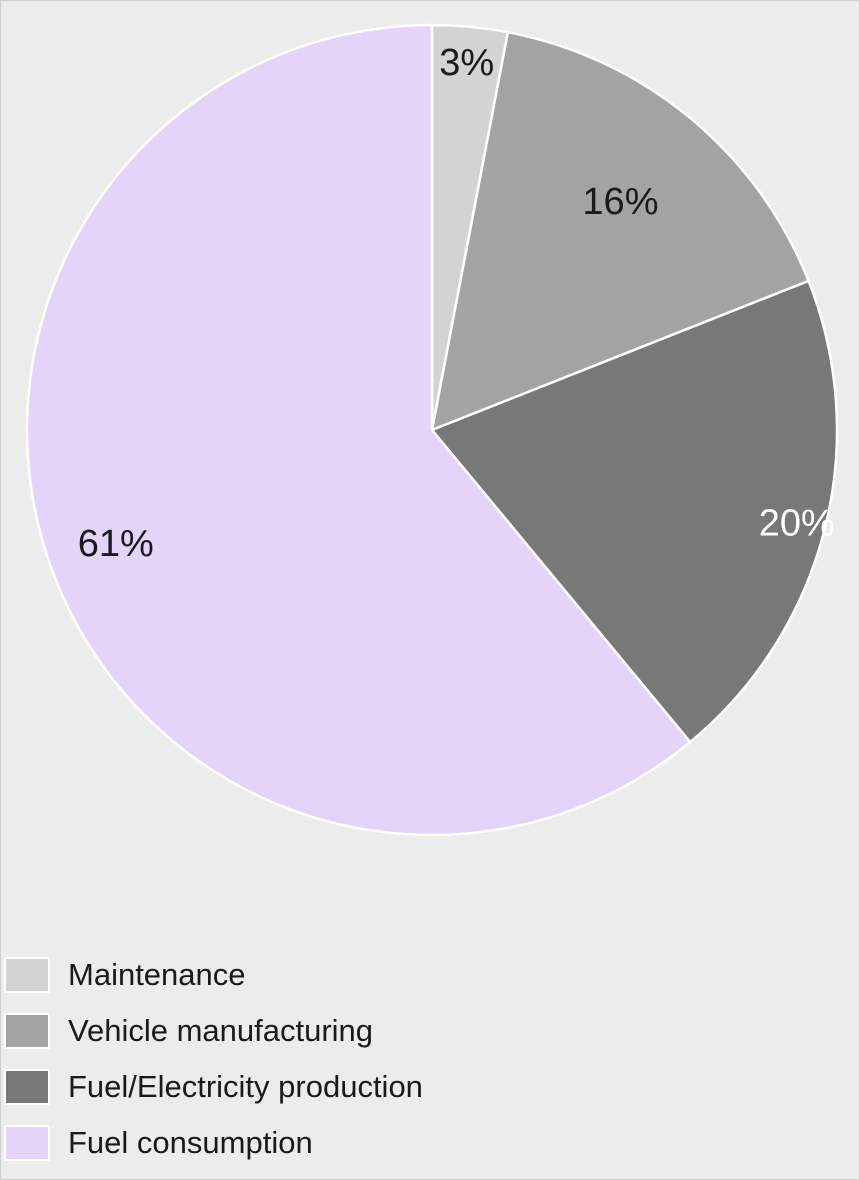 This screenshot has width=860, height=1180. Describe the element at coordinates (190, 1142) in the screenshot. I see `legend-label-fuel-consumption: Fuel consumption` at that location.